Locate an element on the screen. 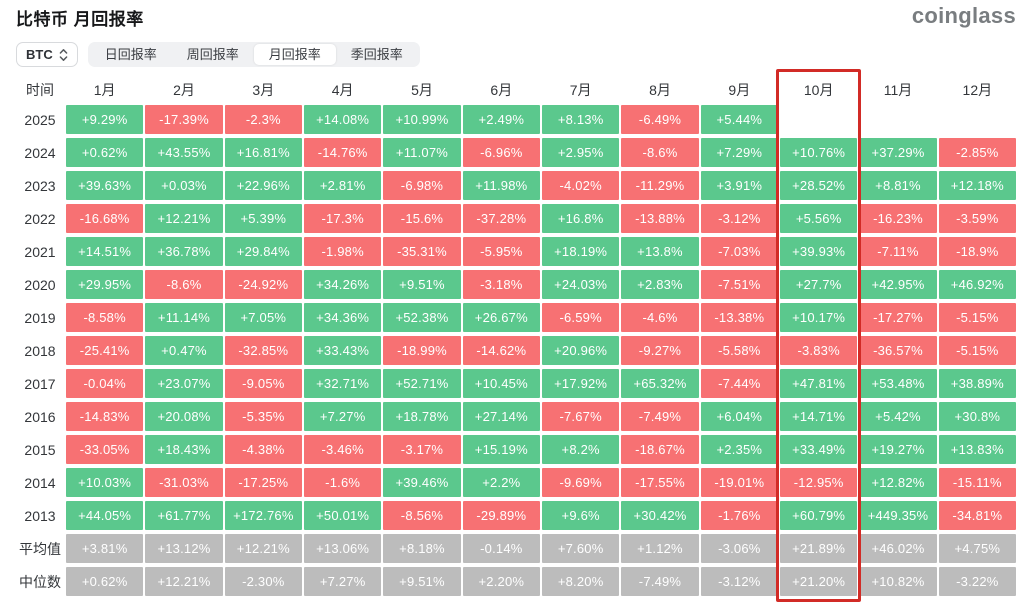  return-cell: +7.27% is located at coordinates (343, 416).